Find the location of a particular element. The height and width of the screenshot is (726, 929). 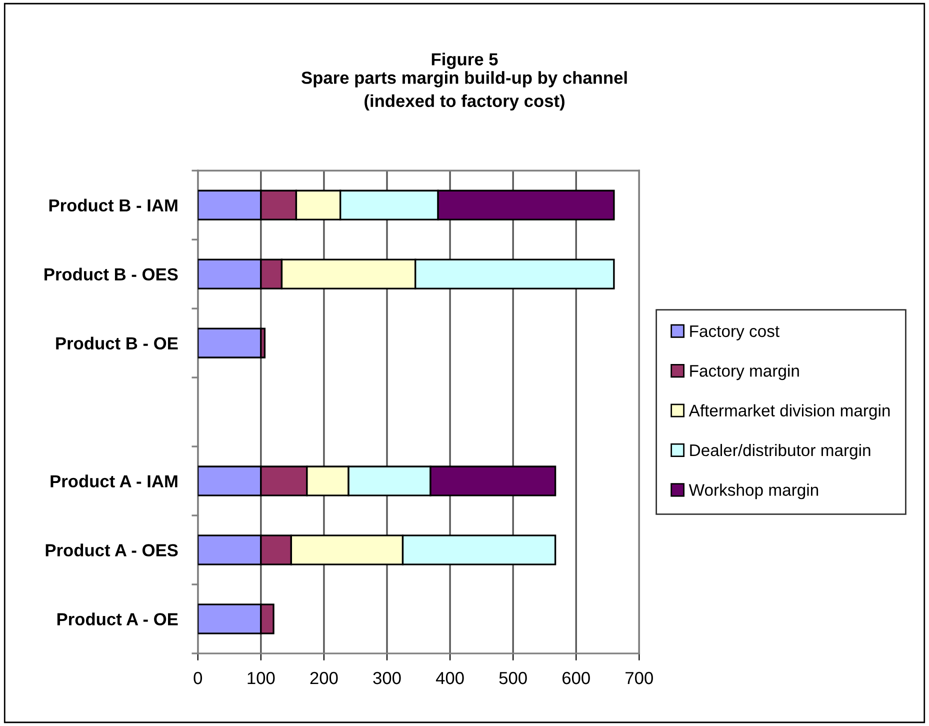

legend-label: Workshop margin is located at coordinates (753, 492).